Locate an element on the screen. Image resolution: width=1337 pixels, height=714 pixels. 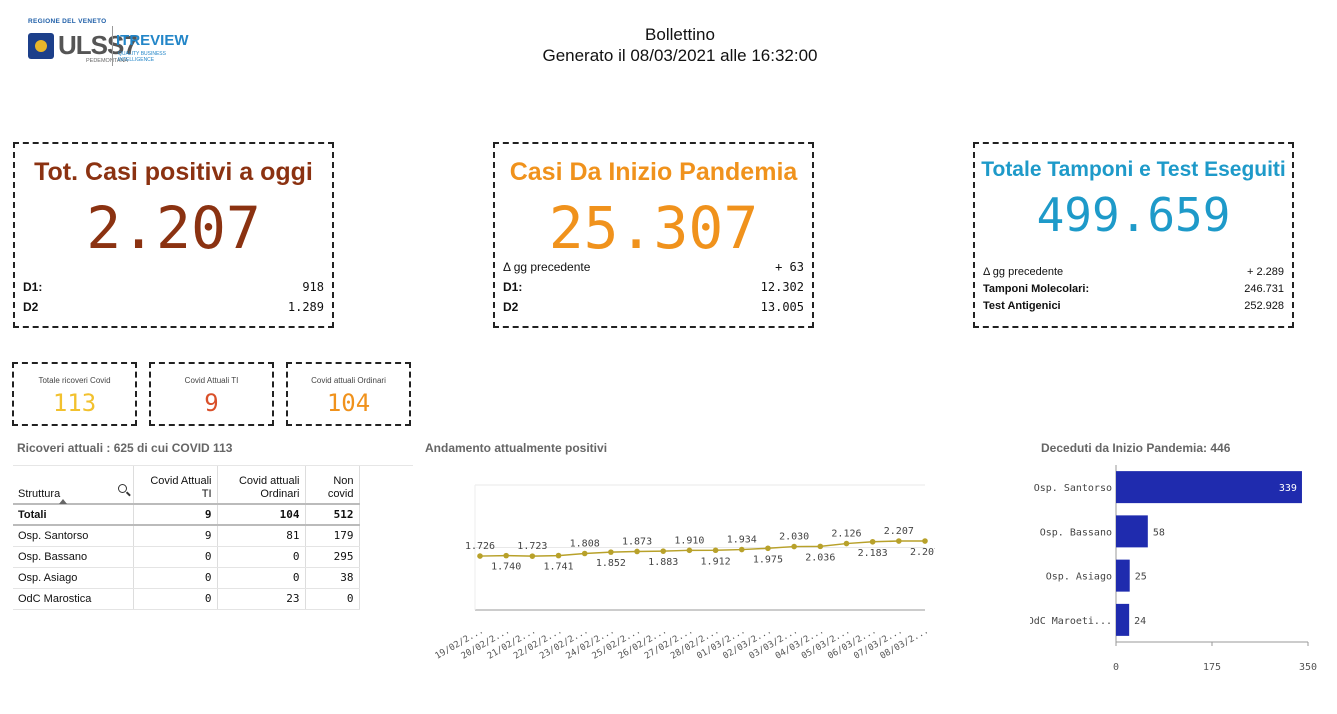
col-header-non-covid: Non covid is located at coordinates (332, 485).